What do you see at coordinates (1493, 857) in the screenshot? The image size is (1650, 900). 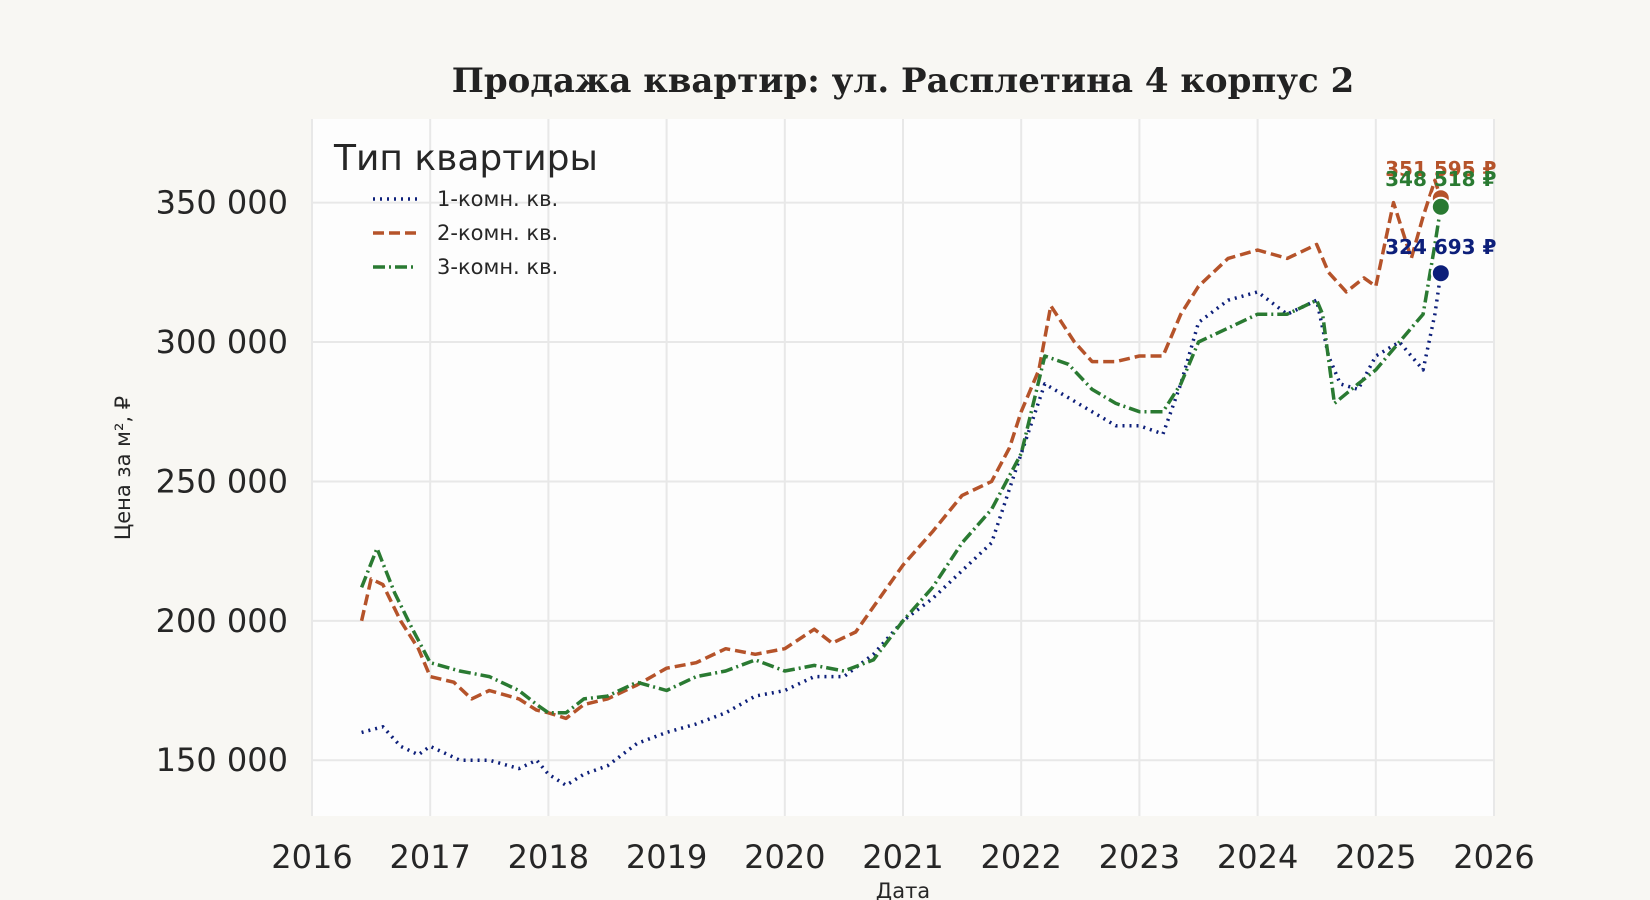 I see `x-tick-label: 2026` at bounding box center [1493, 857].